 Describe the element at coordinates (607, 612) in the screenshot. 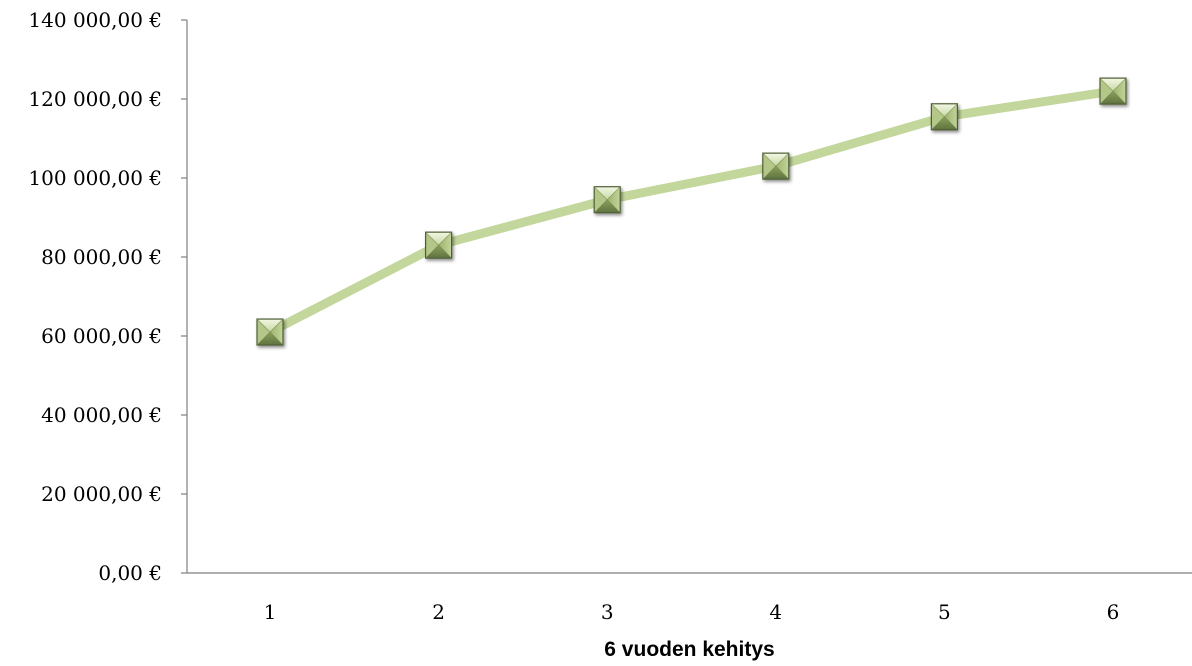

I see `x-tick-label: 3` at that location.